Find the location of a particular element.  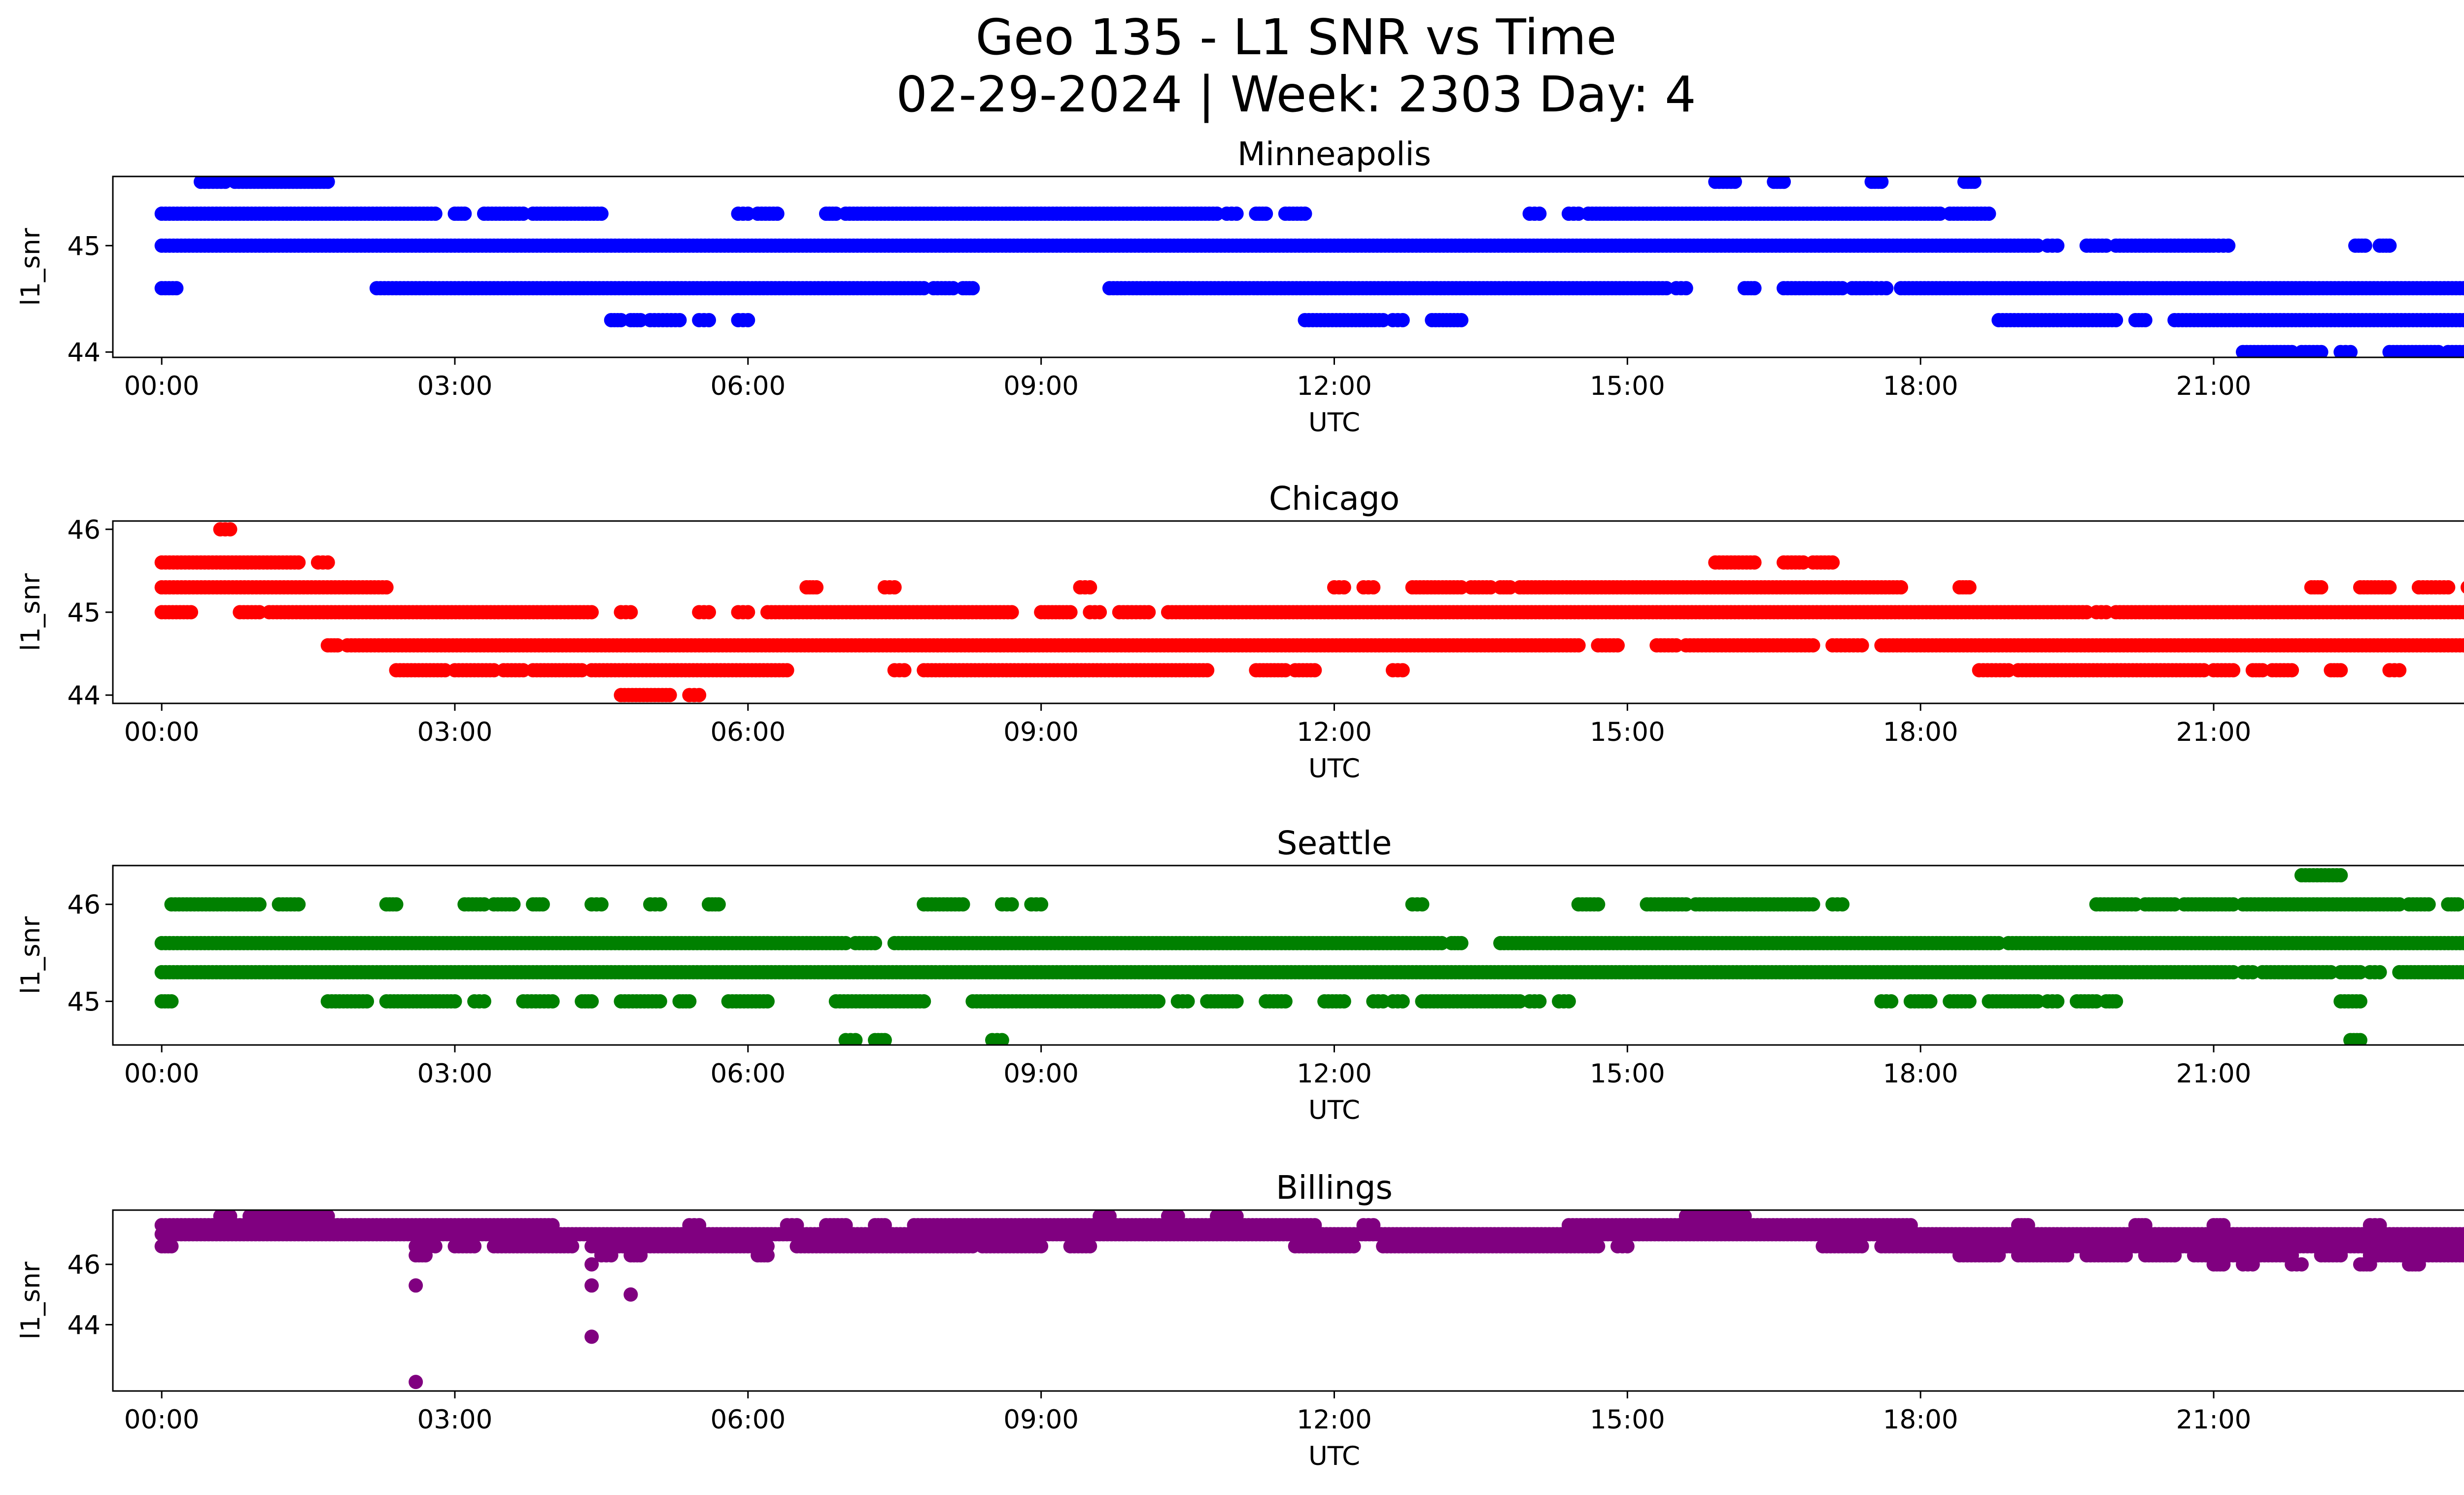

subplot-title: Minneapolis is located at coordinates (1334, 154).